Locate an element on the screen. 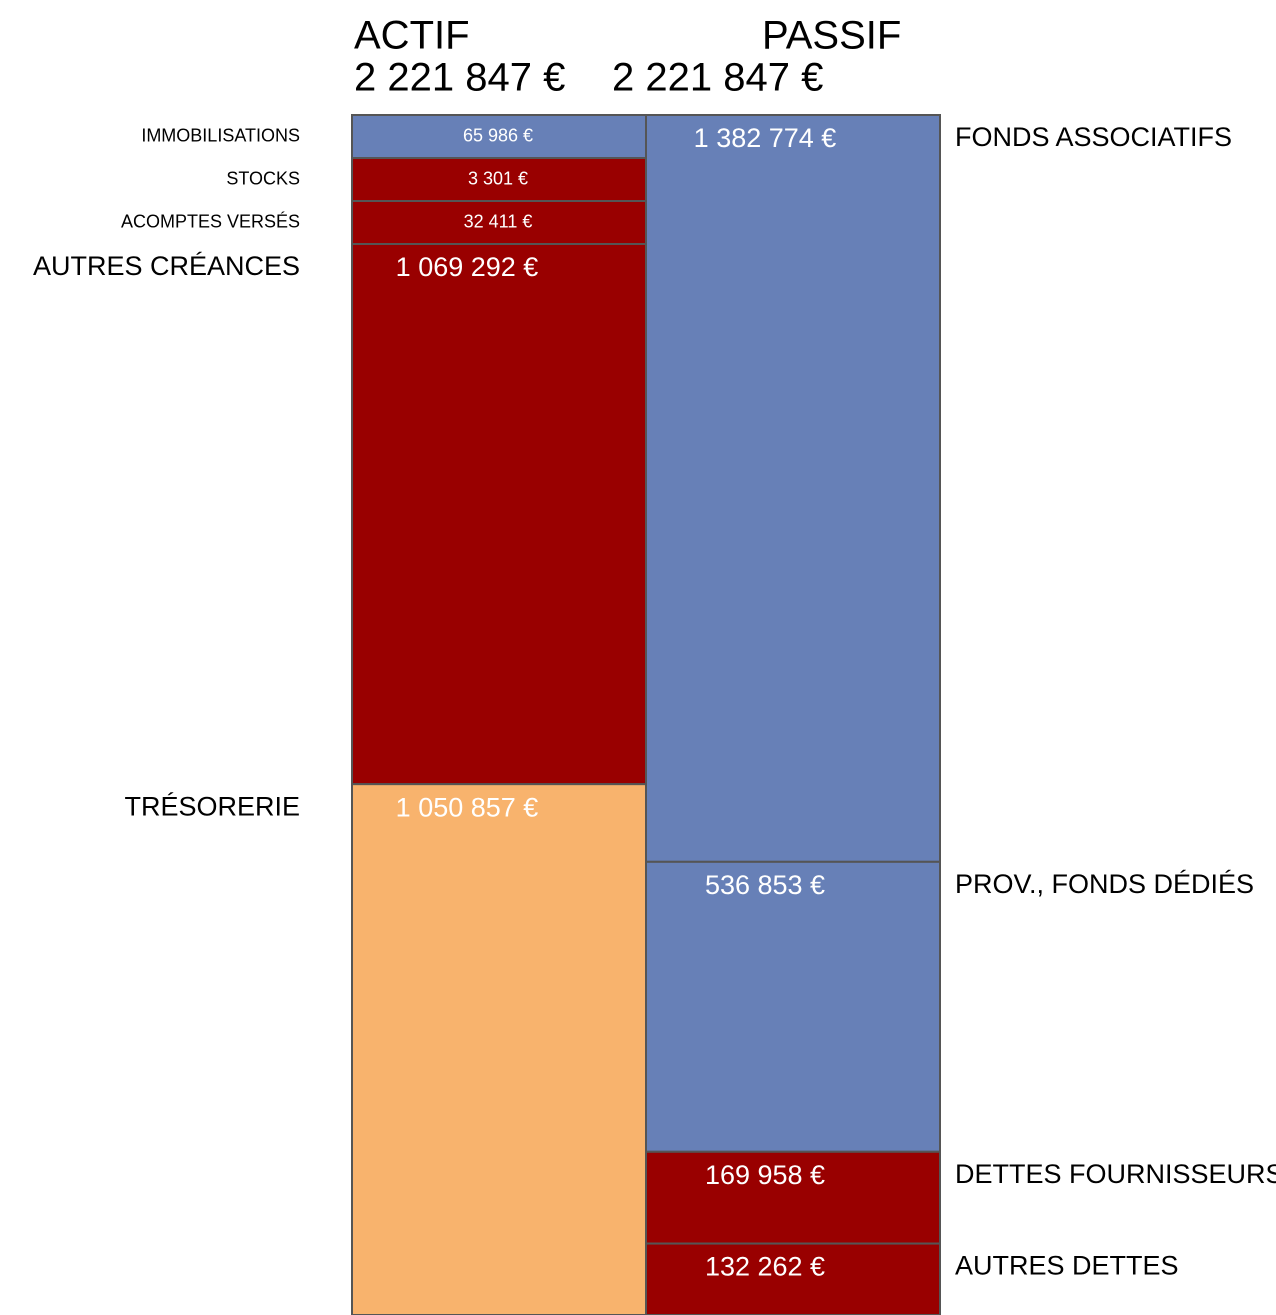  column-title: ACTIF is located at coordinates (412, 36).